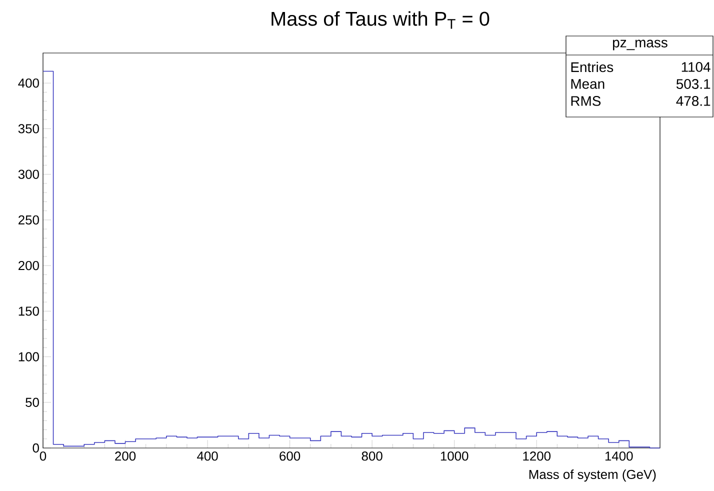  I want to click on x-tick-label: 200, so click(125, 456).